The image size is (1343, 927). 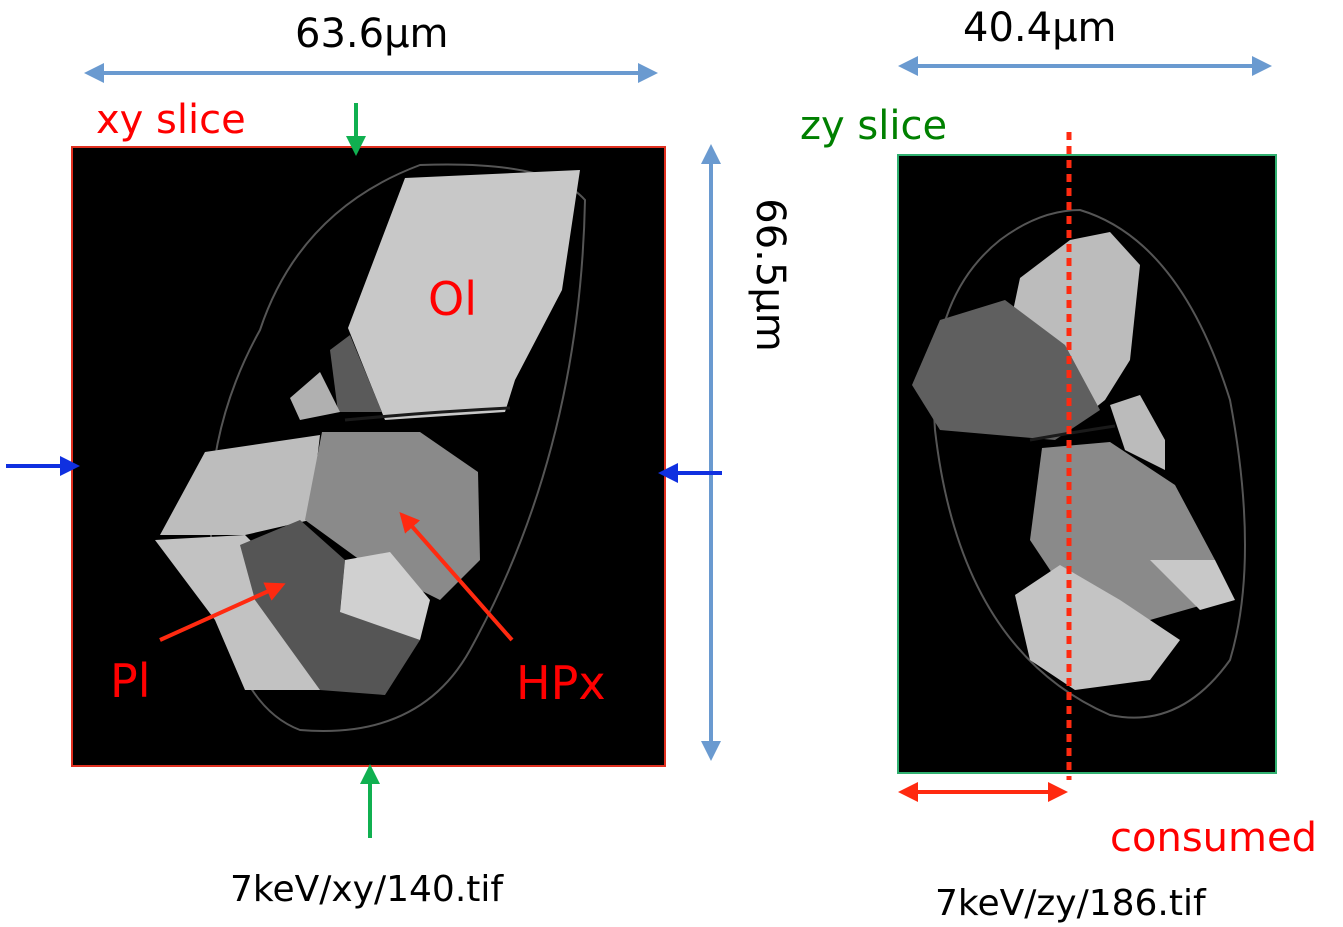 What do you see at coordinates (356, 373) in the screenshot?
I see `small-dark-grain` at bounding box center [356, 373].